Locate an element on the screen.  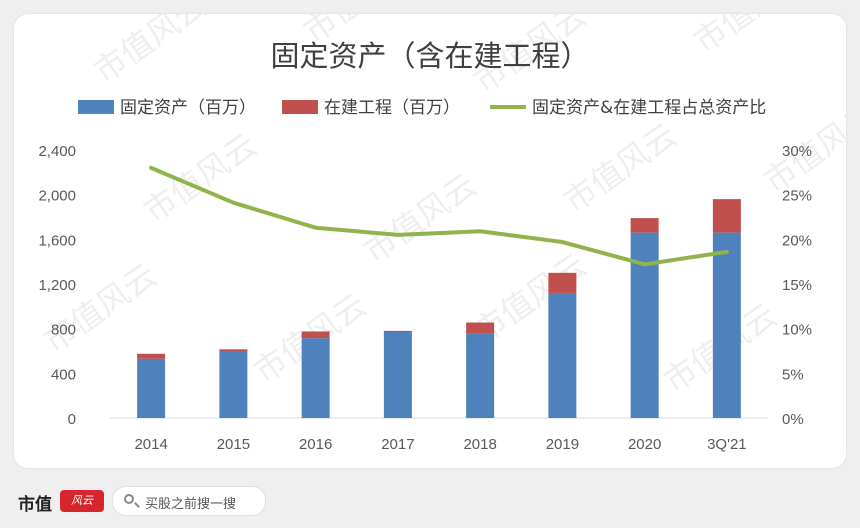
legend-label-1: 在建工程（百万） is located at coordinates (392, 108).